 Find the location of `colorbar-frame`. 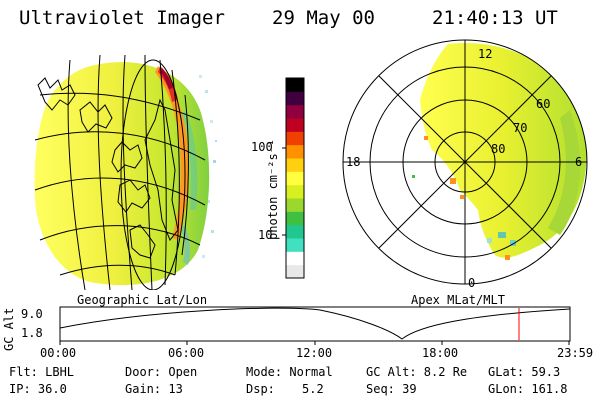

colorbar-frame is located at coordinates (295, 178).